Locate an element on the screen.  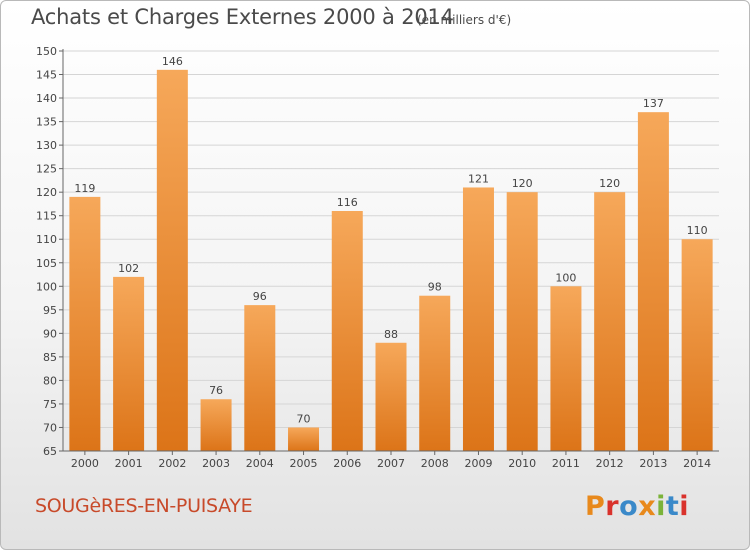
x-tick-label: 2006 is located at coordinates (347, 463).